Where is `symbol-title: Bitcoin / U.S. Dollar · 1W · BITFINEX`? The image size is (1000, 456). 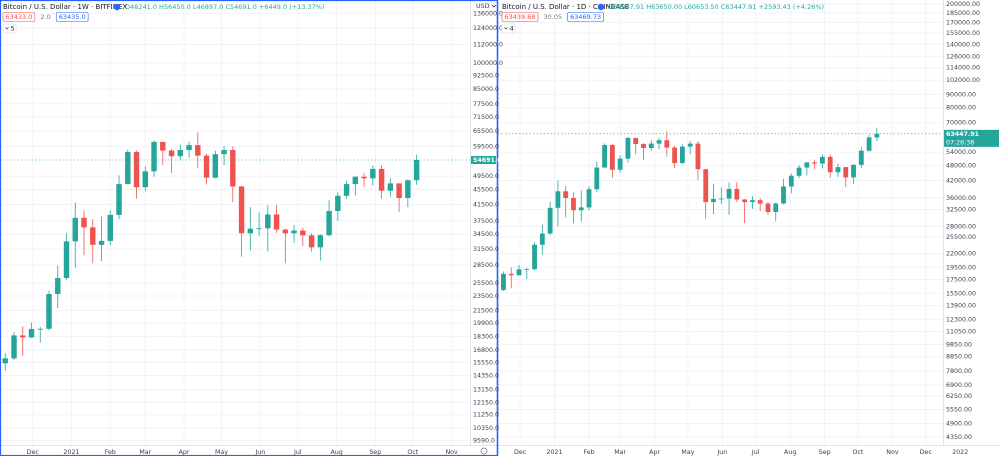 symbol-title: Bitcoin / U.S. Dollar · 1W · BITFINEX is located at coordinates (65, 7).